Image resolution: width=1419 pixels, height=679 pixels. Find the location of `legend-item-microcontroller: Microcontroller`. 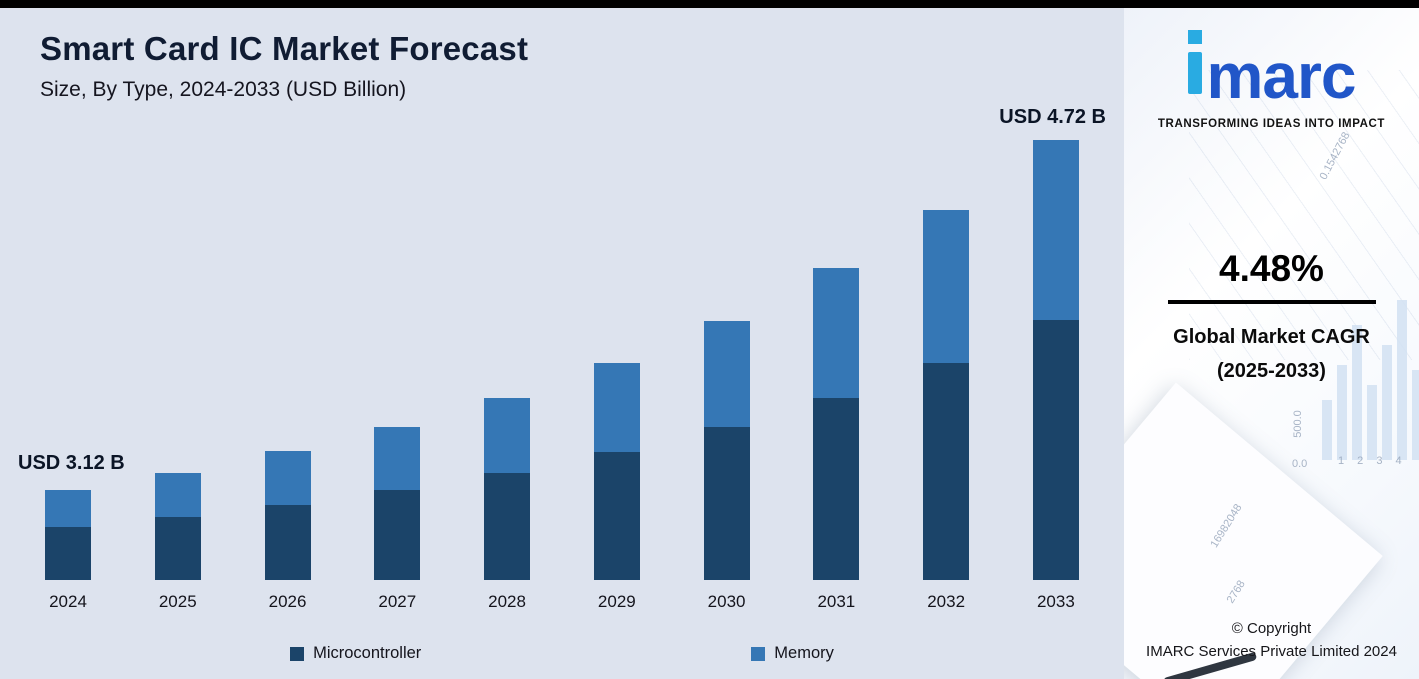

legend-item-microcontroller: Microcontroller is located at coordinates (355, 653).